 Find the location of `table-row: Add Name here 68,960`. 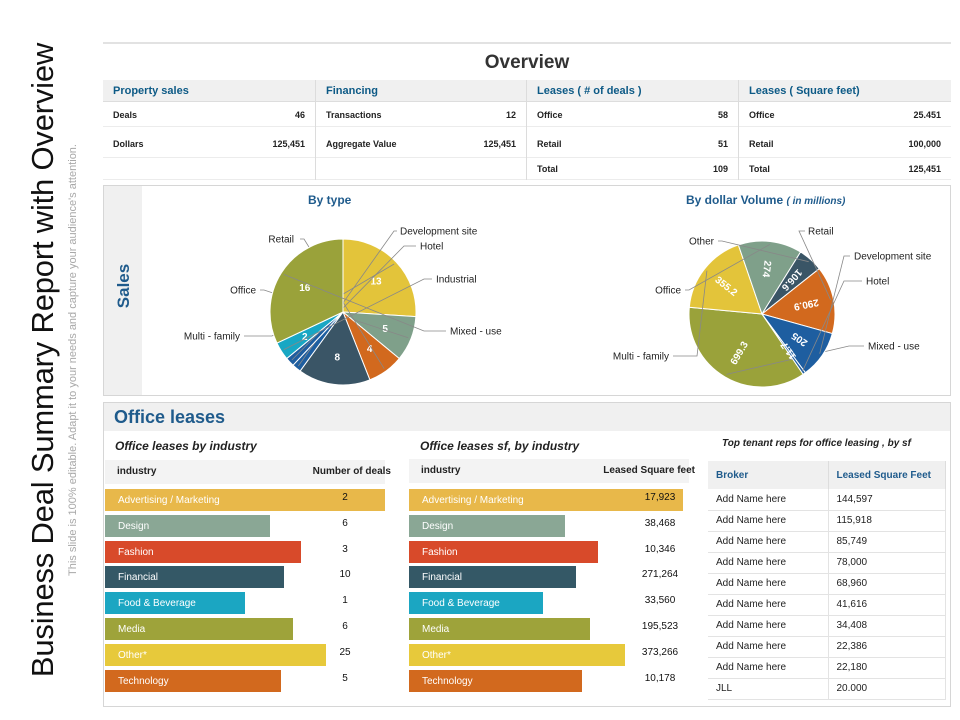

table-row: Add Name here 68,960 is located at coordinates (827, 584).